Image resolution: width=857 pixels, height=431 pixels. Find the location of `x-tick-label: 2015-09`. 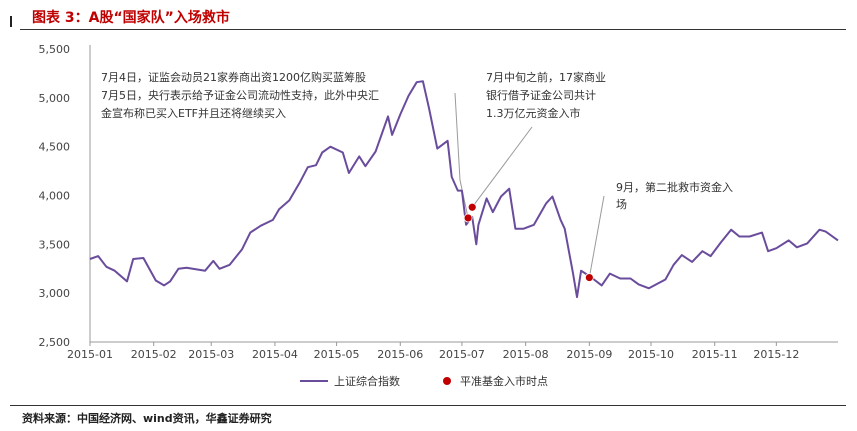

x-tick-label: 2015-09 is located at coordinates (589, 354).